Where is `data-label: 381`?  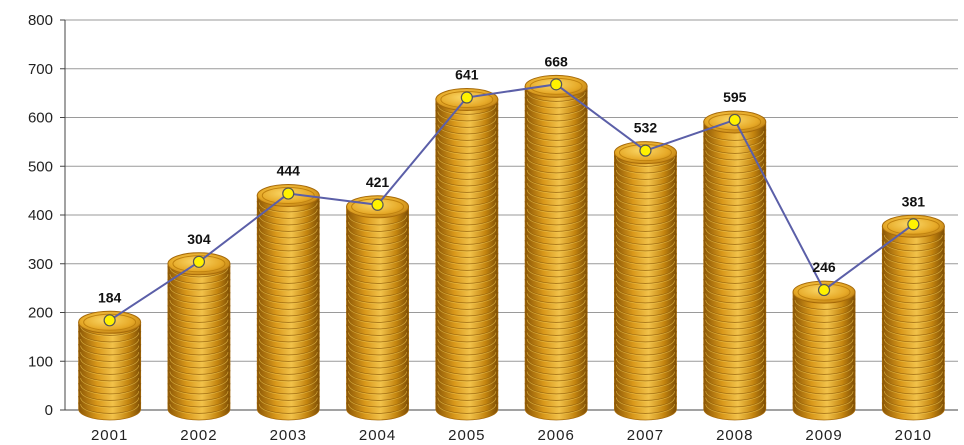 data-label: 381 is located at coordinates (914, 201).